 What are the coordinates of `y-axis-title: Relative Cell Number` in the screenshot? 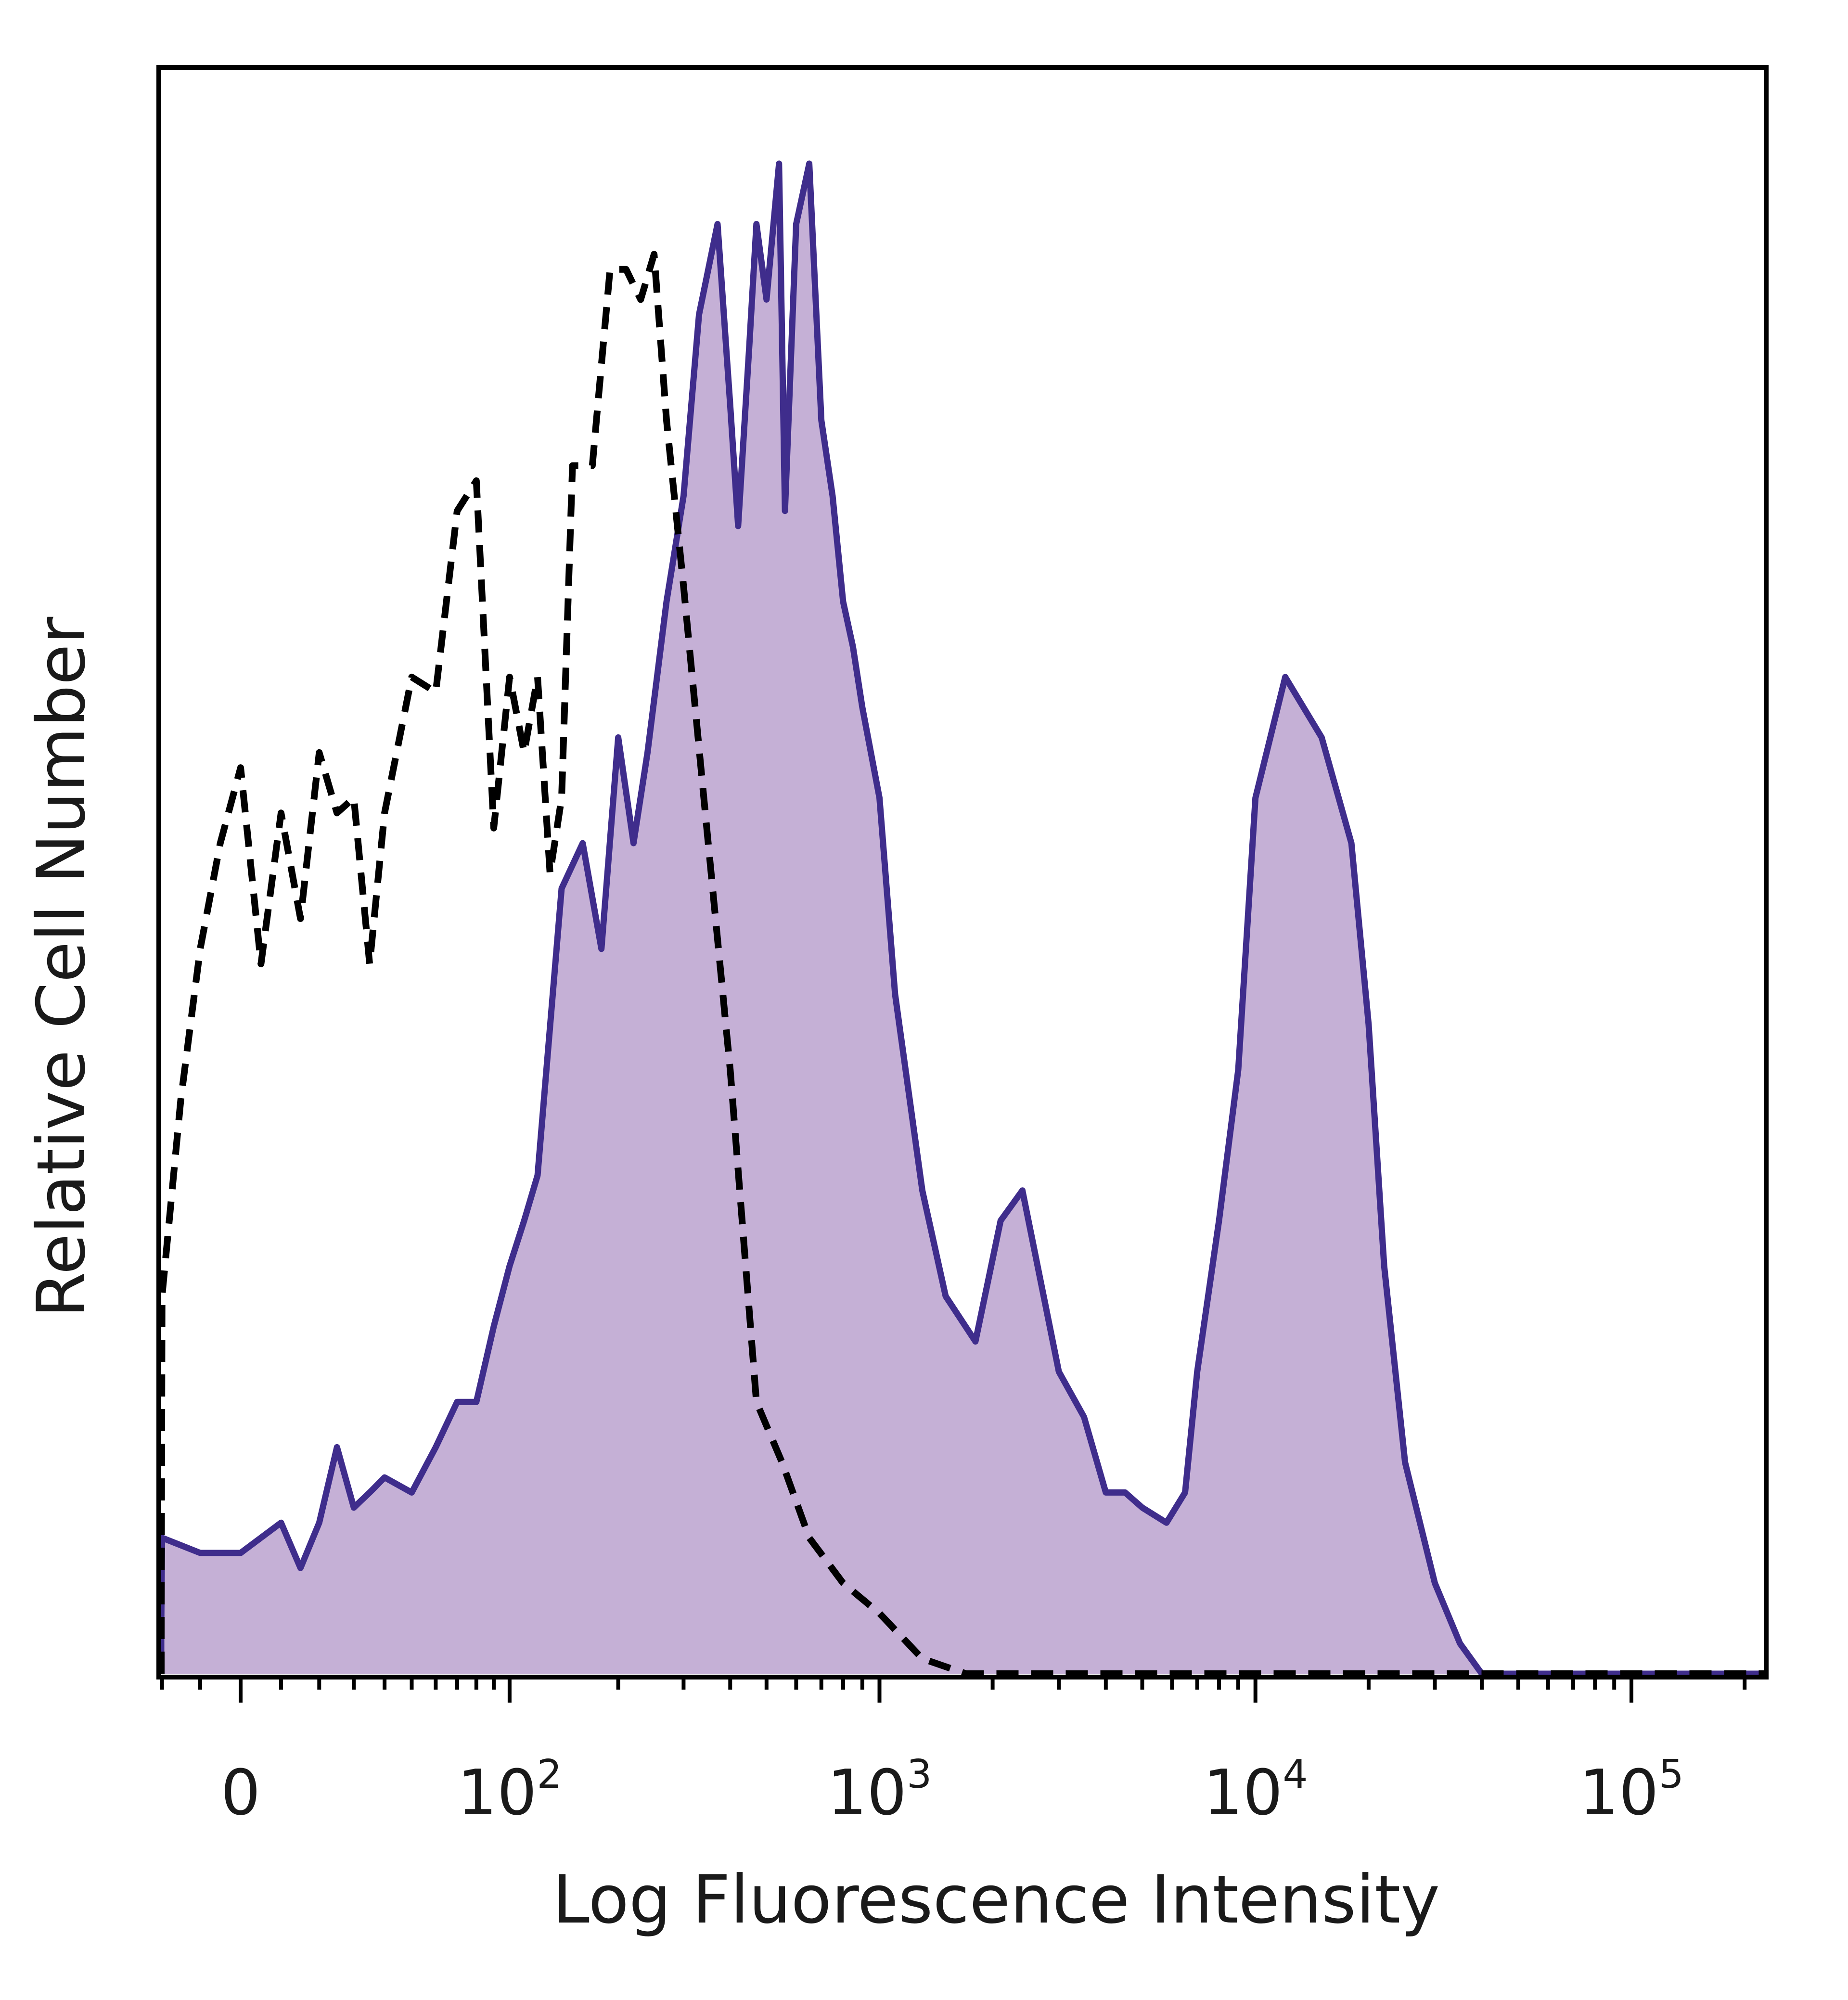 It's located at (61, 967).